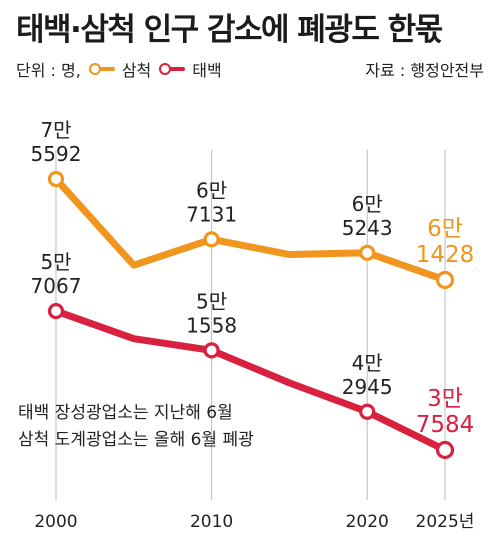 The height and width of the screenshot is (546, 500). Describe the element at coordinates (367, 228) in the screenshot. I see `data-label-samcheok: 5243` at that location.